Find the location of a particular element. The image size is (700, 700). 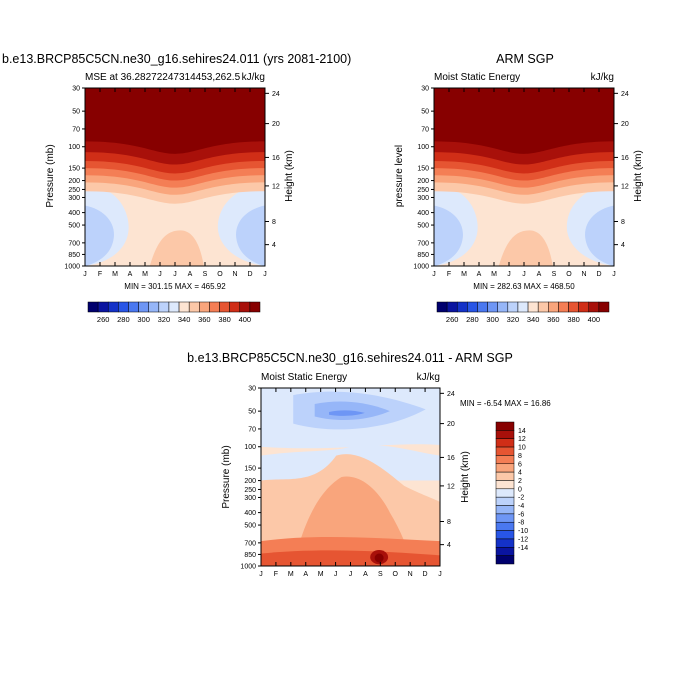

panel2-xtick-label: D is located at coordinates (598, 274).